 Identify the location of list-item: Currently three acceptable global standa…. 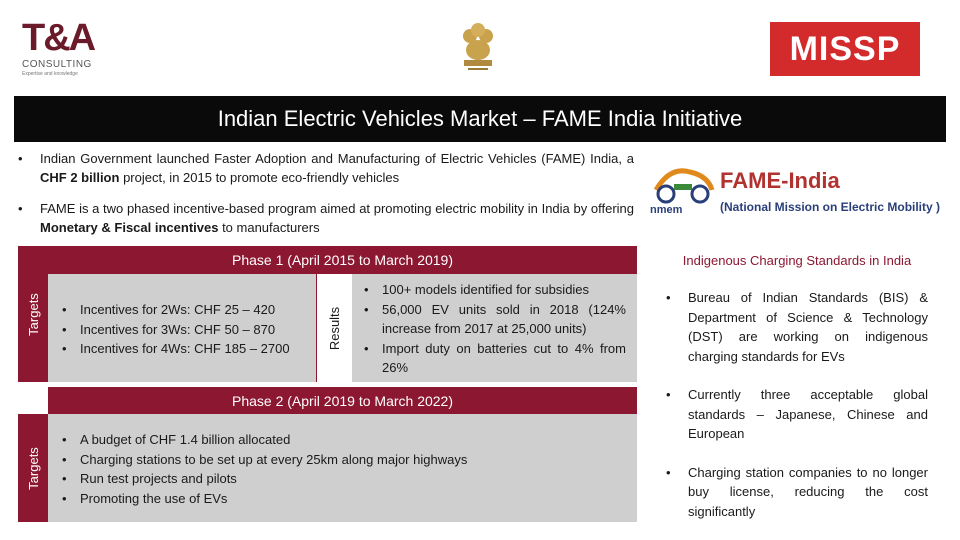
(797, 414).